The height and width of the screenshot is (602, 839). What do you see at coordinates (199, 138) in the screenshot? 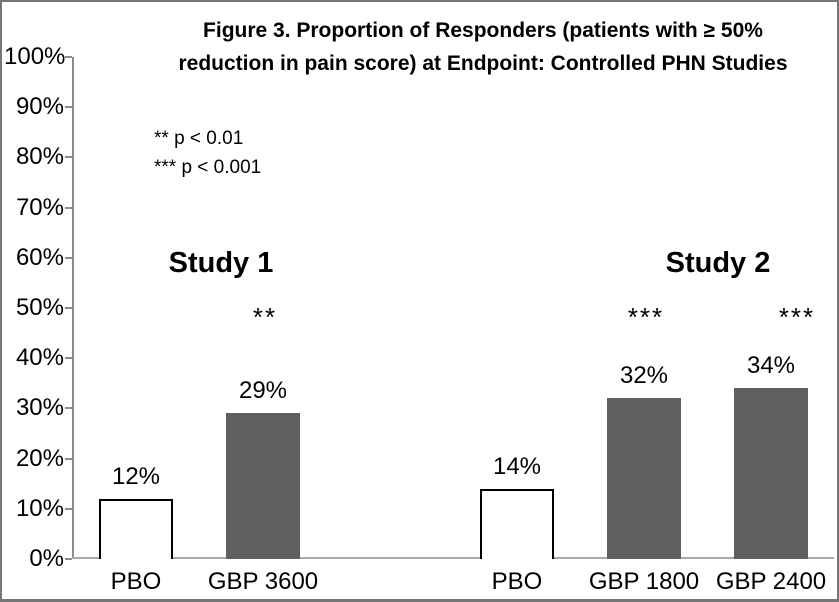
I see `significance-note-line-1: ** p < 0.01` at bounding box center [199, 138].